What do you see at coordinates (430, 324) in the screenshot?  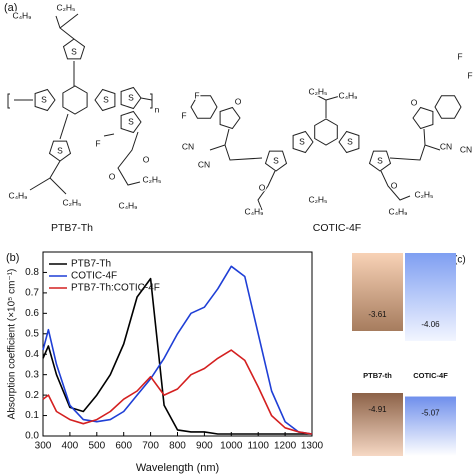 I see `value-label: -4.06` at bounding box center [430, 324].